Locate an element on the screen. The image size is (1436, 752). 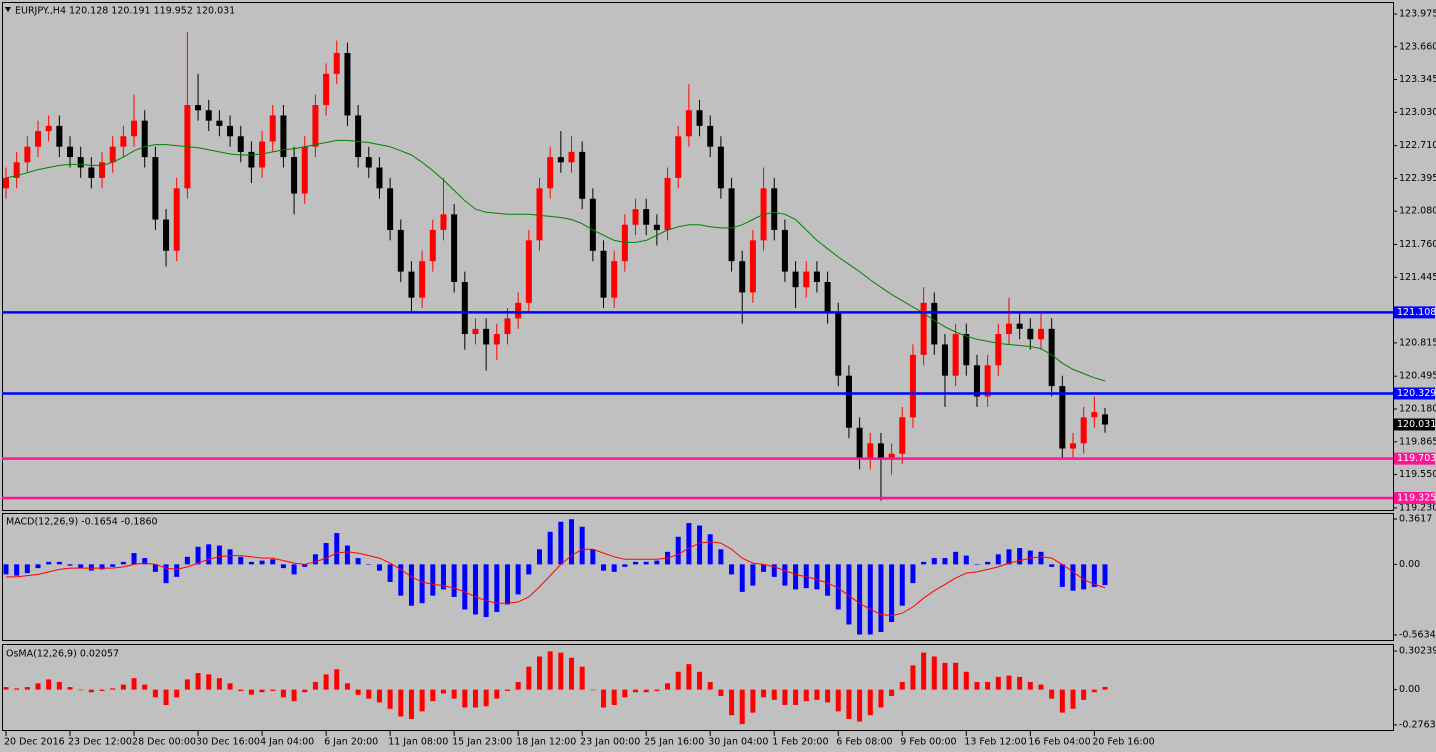
y-tick-label: 123.660 is located at coordinates (1417, 46).